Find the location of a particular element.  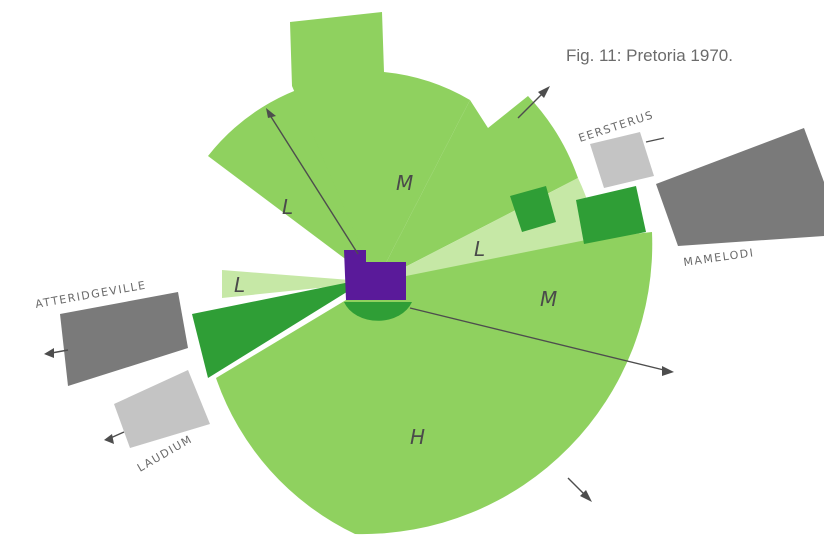

arrowhead-atteridgeville-icon is located at coordinates (49, 353).